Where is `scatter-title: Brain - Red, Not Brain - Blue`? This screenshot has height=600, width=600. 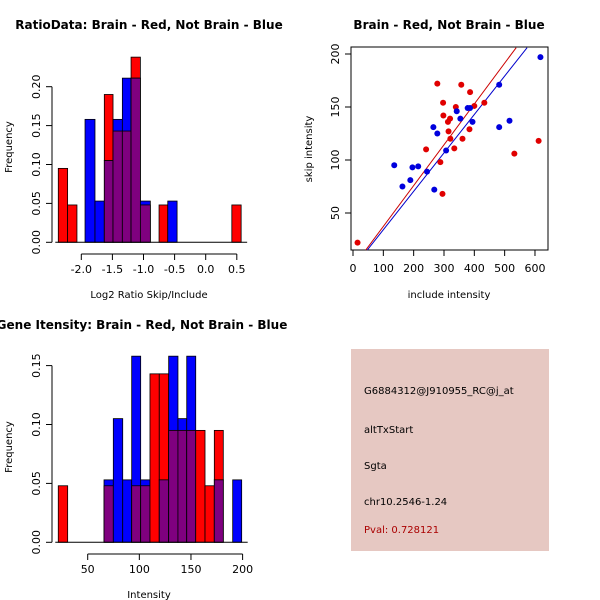 scatter-title: Brain - Red, Not Brain - Blue is located at coordinates (448, 25).